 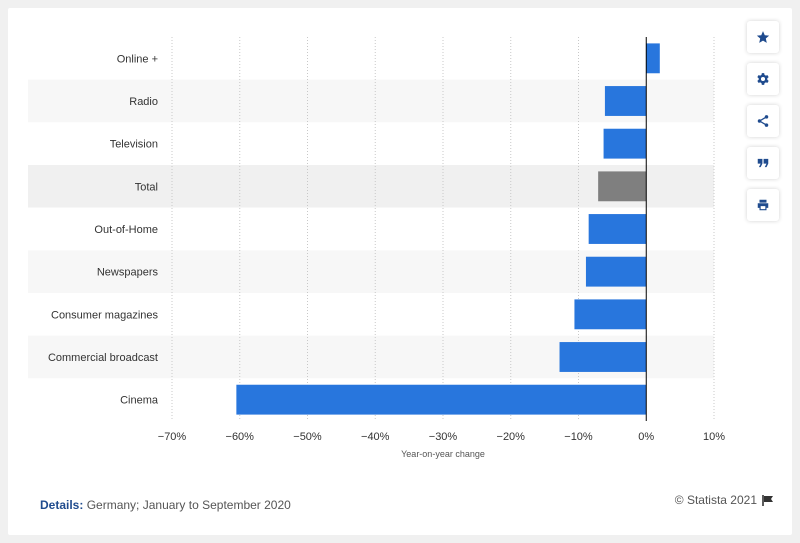 I want to click on cite-button, so click(x=763, y=163).